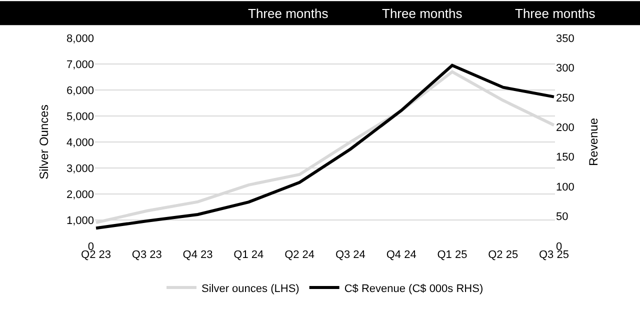 Image resolution: width=640 pixels, height=314 pixels. I want to click on x-tick-label: Q2 23, so click(96, 255).